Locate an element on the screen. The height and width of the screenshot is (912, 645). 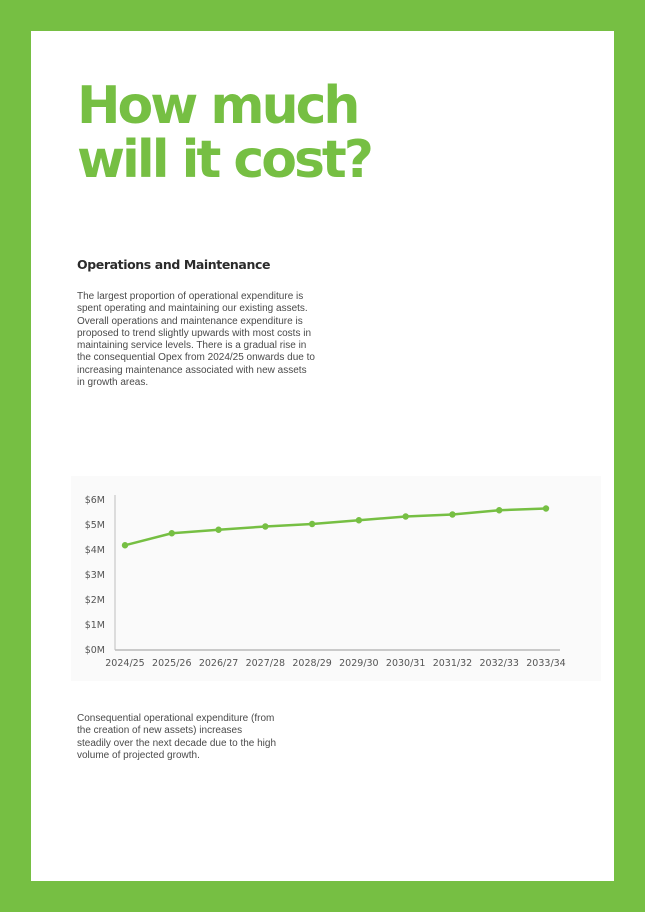
page-title: How much will it cost? is located at coordinates (225, 133).